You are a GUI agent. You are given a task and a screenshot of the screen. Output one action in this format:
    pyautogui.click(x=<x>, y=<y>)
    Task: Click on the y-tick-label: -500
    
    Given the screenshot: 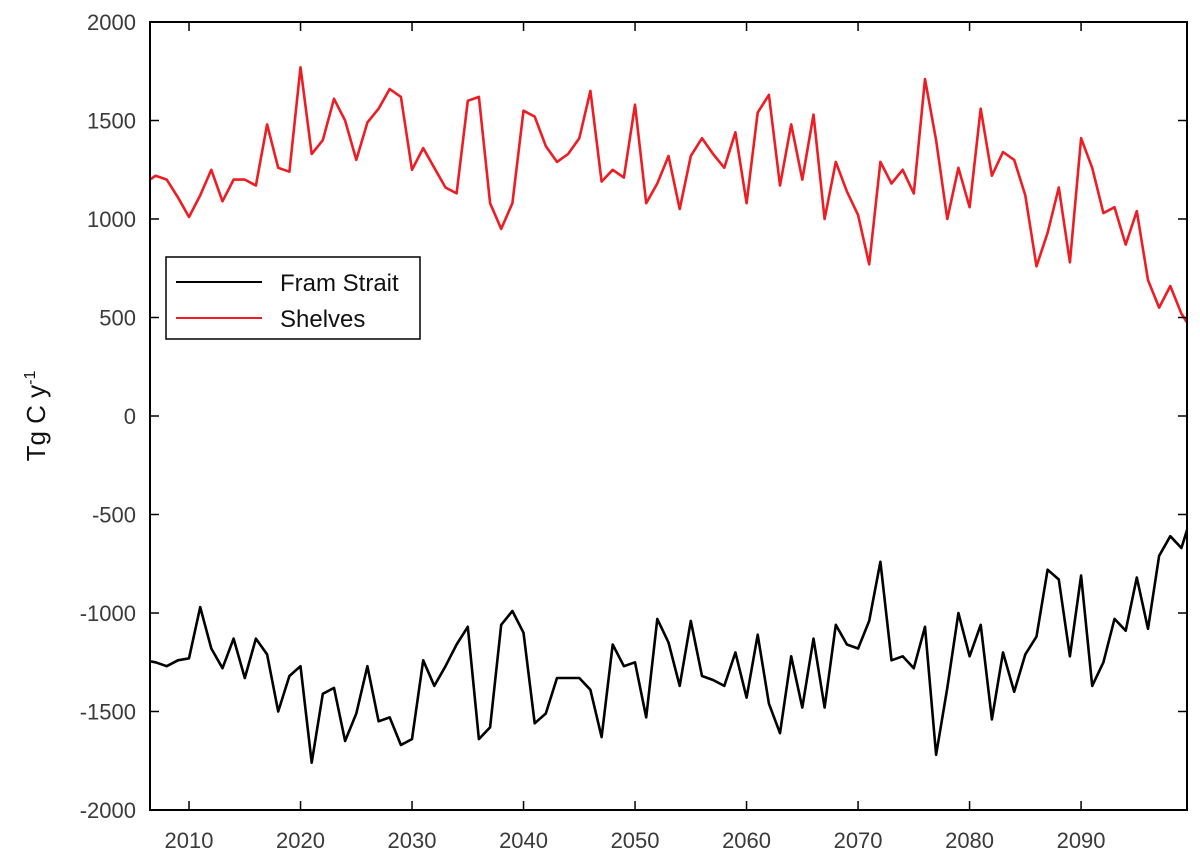 What is the action you would take?
    pyautogui.click(x=114, y=515)
    